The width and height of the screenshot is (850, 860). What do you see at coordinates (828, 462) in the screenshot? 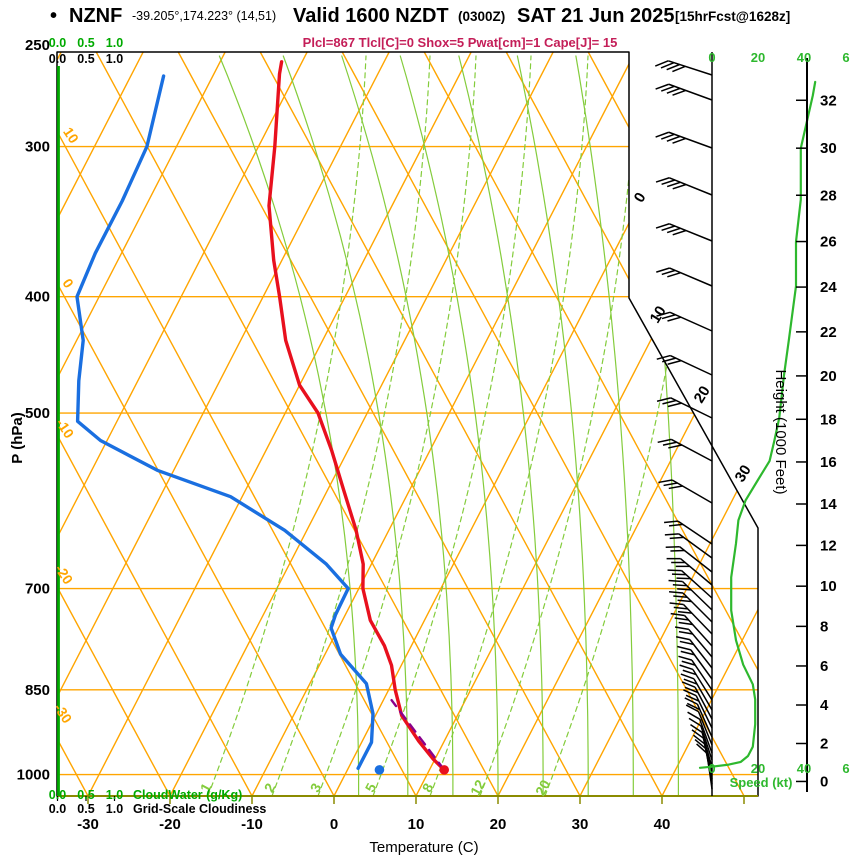
I see `height-tick-label: 16` at bounding box center [828, 462].